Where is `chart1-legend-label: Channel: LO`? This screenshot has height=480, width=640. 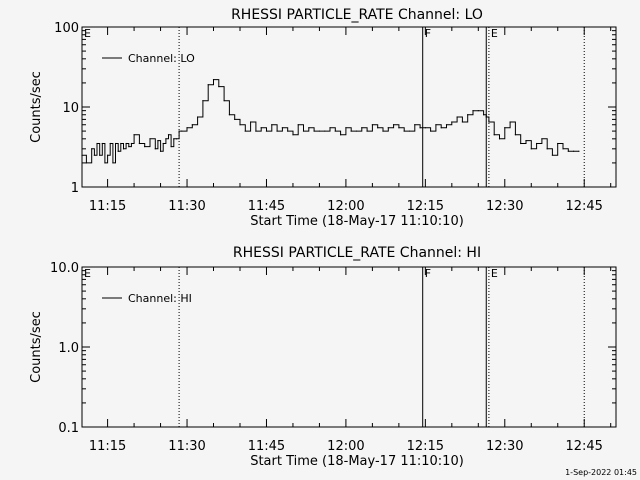 chart1-legend-label: Channel: LO is located at coordinates (161, 58).